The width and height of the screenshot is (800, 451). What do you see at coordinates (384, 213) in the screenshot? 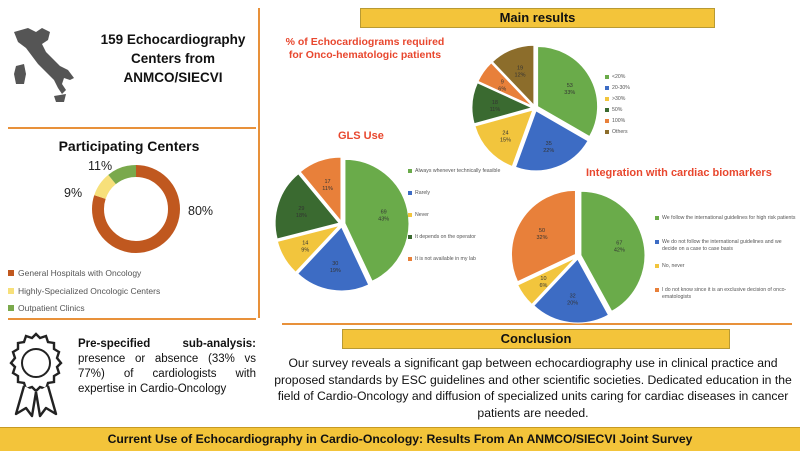
I see `gls-slice-count: 69` at bounding box center [384, 213].